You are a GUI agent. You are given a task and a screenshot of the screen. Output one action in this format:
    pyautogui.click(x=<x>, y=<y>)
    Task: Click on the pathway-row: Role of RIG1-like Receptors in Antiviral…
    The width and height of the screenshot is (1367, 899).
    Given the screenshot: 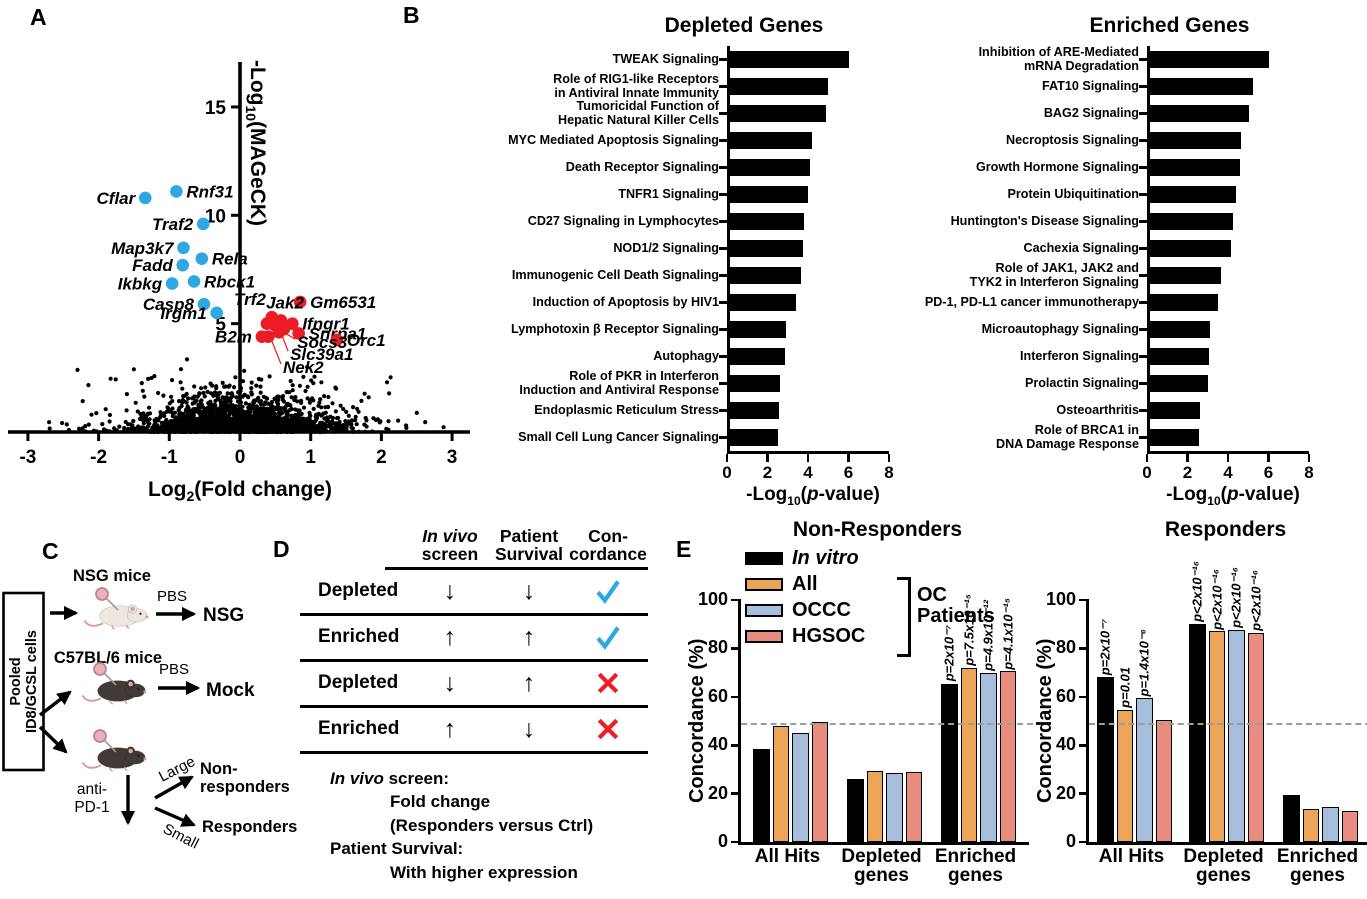 What is the action you would take?
    pyautogui.click(x=700, y=86)
    